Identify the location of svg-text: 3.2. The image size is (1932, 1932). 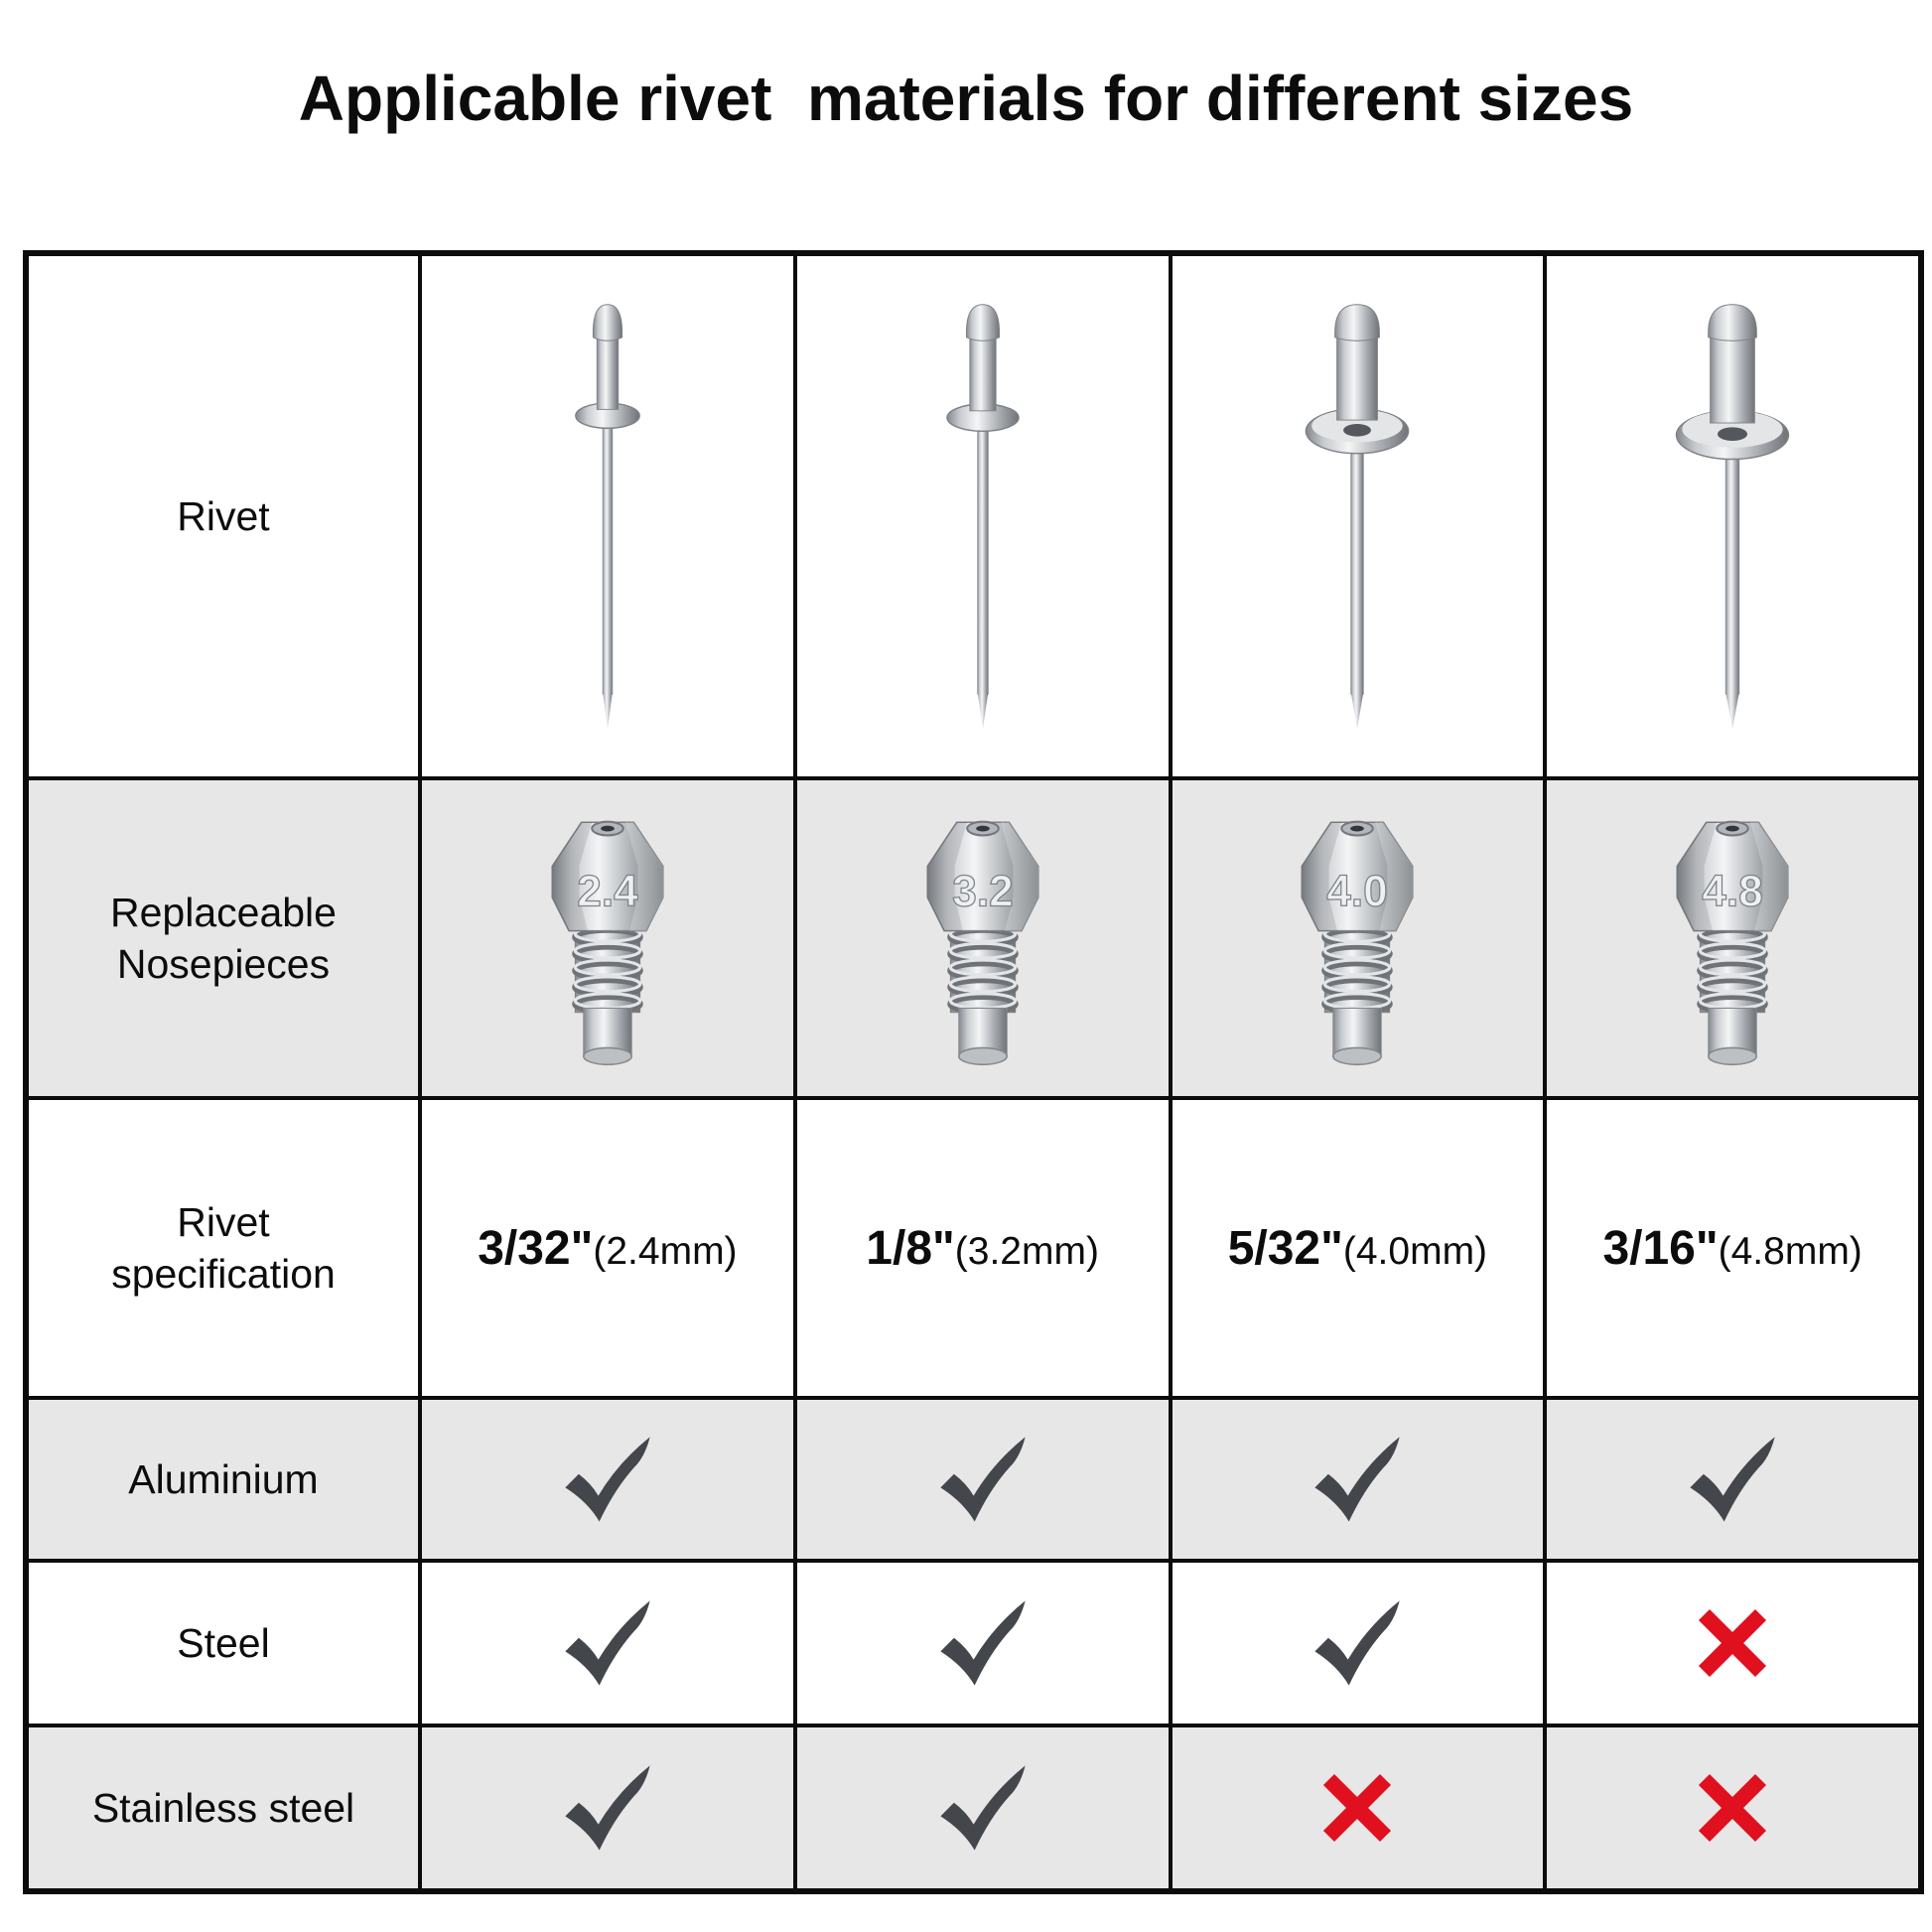
(983, 891).